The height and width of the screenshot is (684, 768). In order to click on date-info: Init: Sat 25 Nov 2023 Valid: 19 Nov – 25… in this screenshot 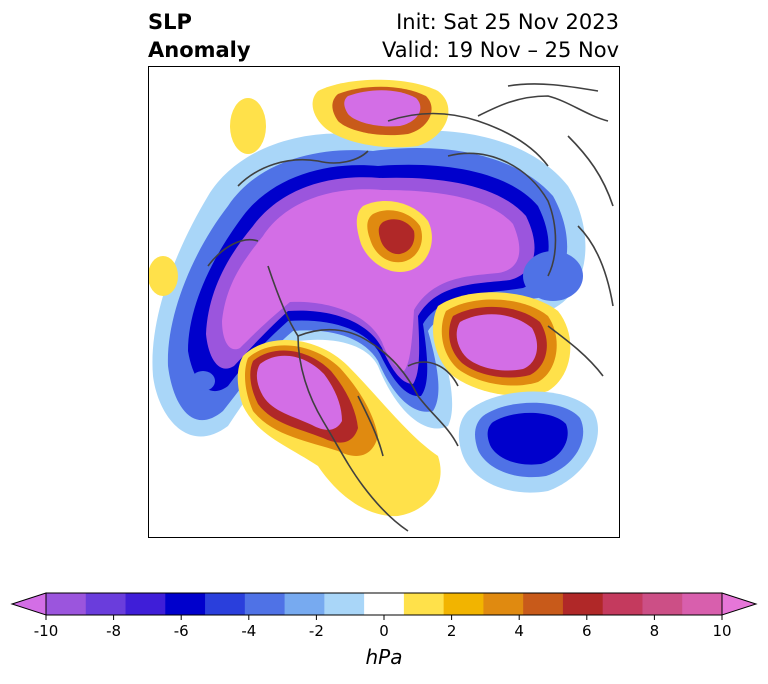, I will do `click(500, 36)`.